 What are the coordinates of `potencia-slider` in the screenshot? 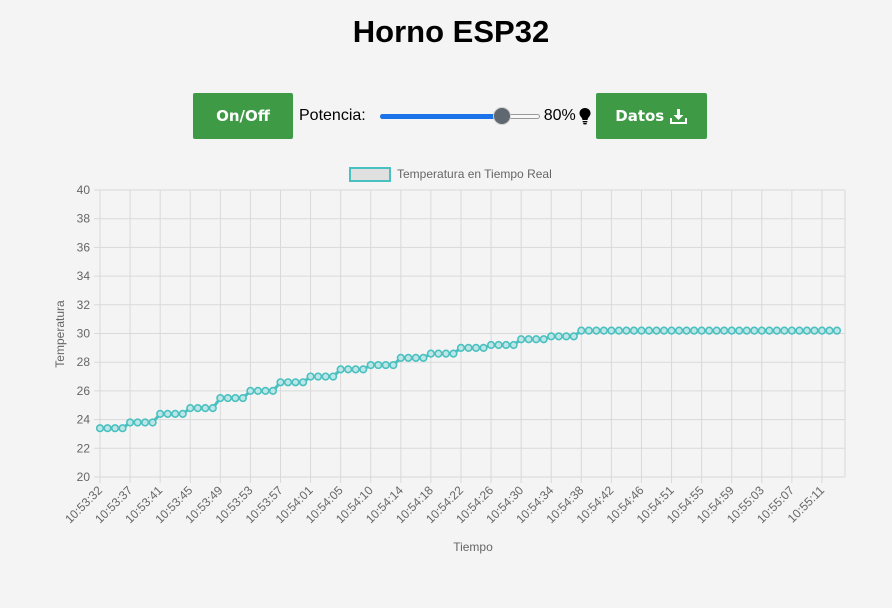 It's located at (459, 116).